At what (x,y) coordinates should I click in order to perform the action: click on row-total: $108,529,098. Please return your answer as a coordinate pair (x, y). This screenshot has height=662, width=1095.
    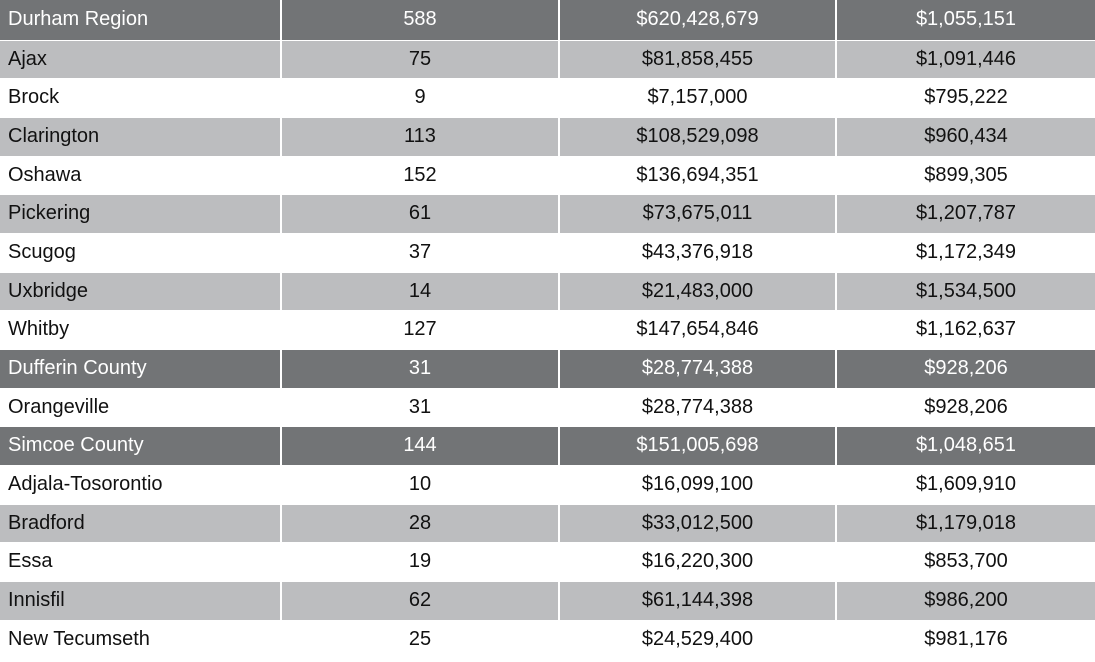
    Looking at the image, I should click on (697, 137).